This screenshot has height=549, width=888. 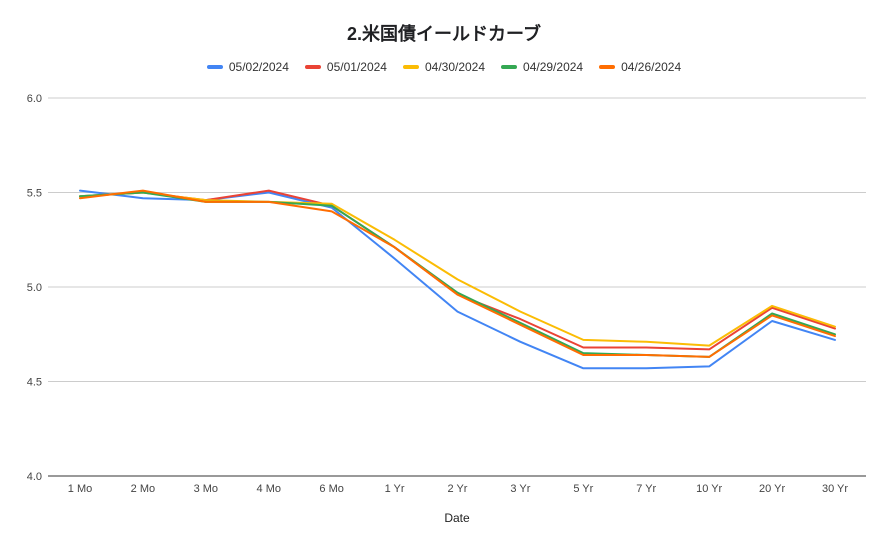 I want to click on legend-item: 04/26/2024, so click(x=640, y=67).